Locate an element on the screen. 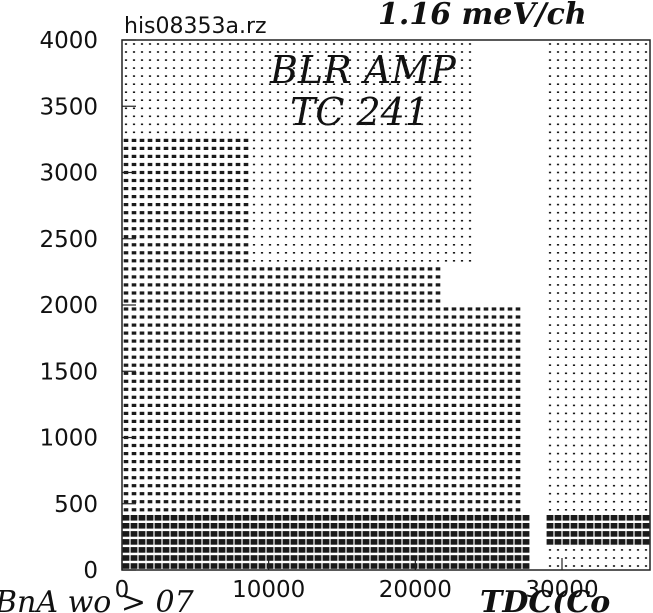 The height and width of the screenshot is (613, 653). y-tick-label: 0 is located at coordinates (90, 571).